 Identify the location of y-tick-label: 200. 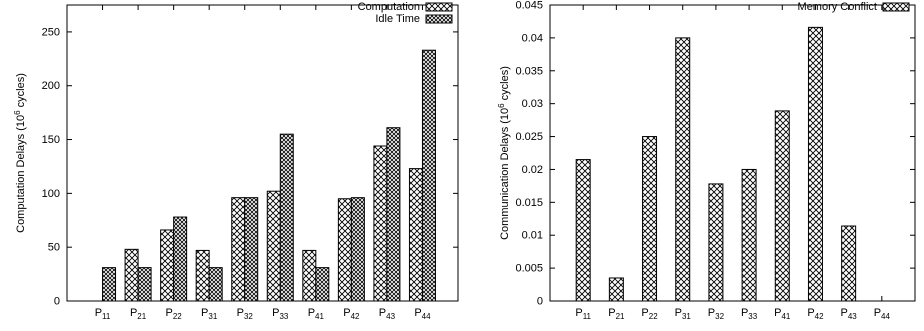
(51, 86).